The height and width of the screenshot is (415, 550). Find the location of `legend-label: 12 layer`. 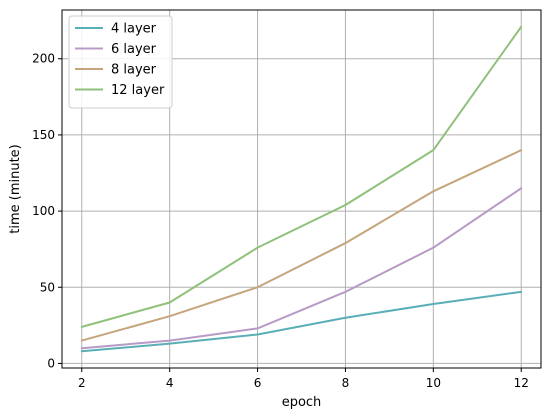

legend-label: 12 layer is located at coordinates (138, 90).